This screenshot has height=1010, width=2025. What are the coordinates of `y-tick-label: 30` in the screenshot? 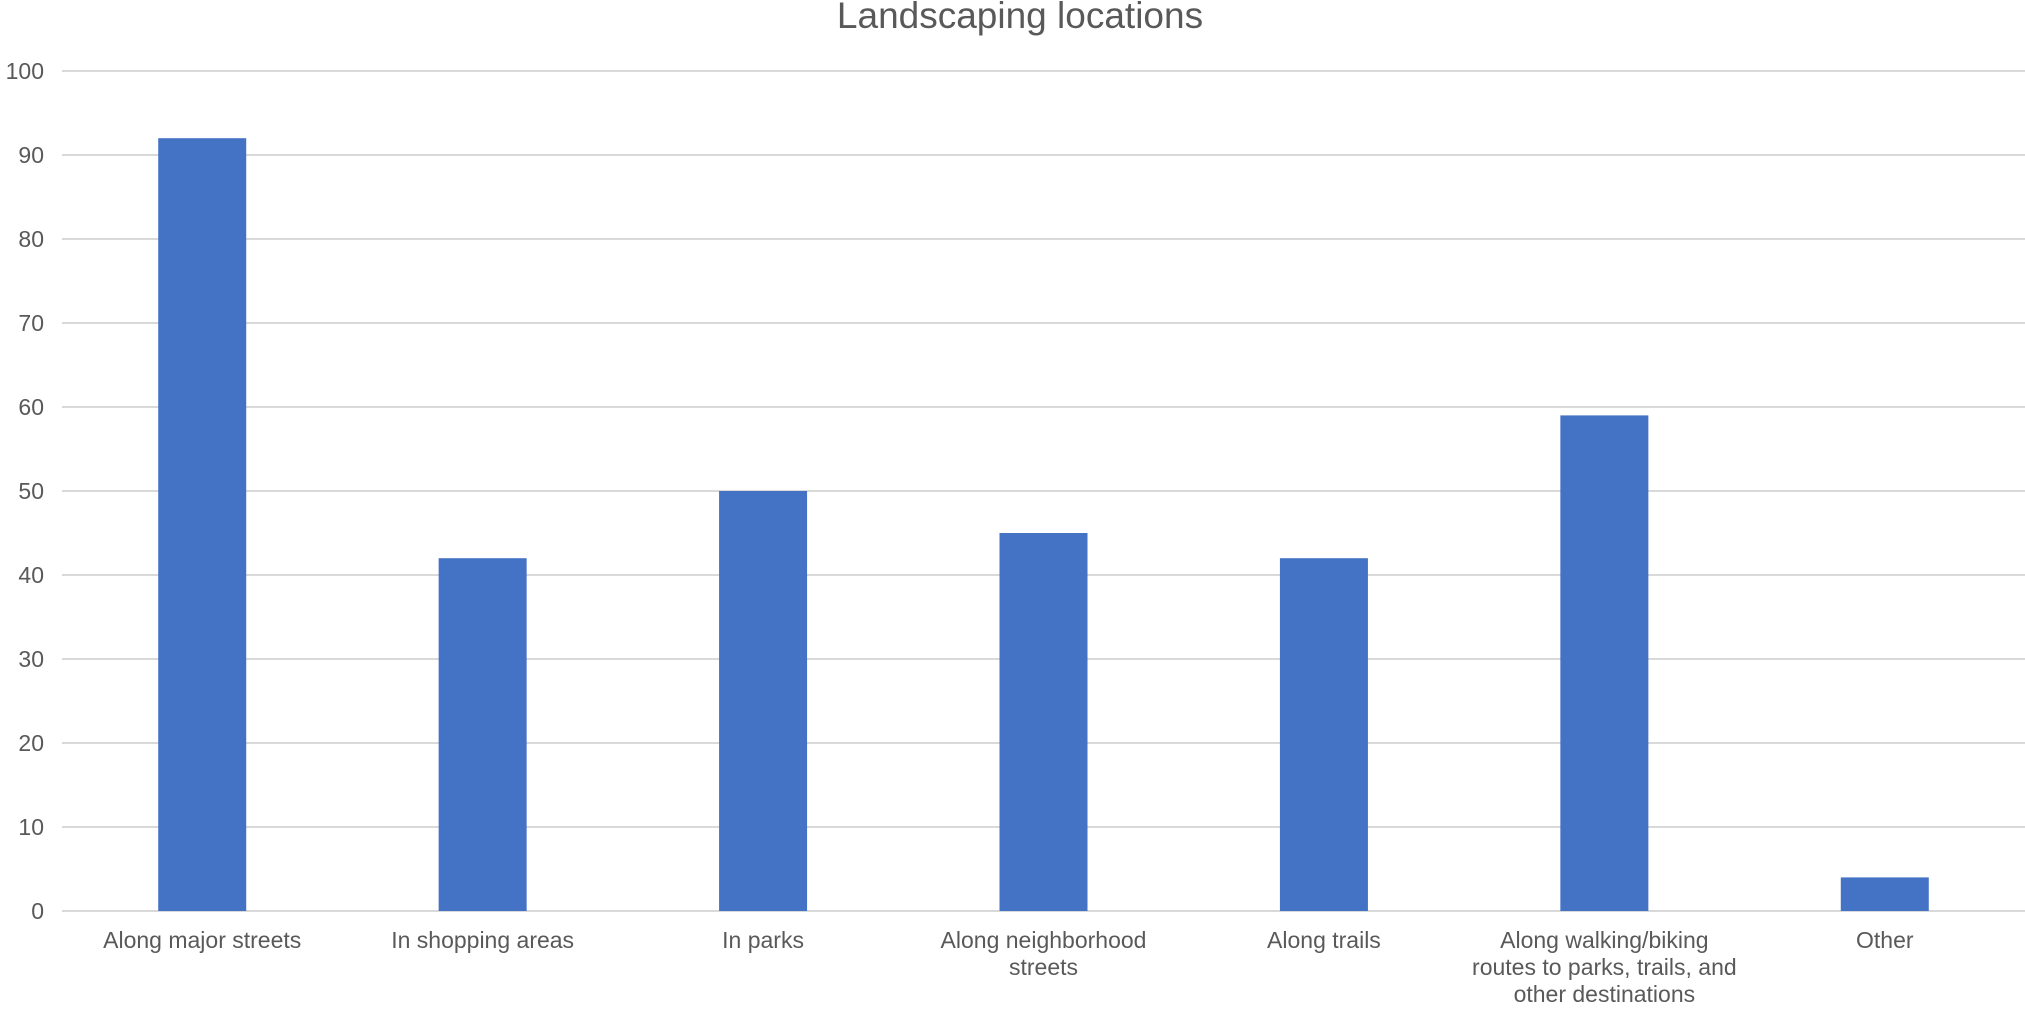 It's located at (31, 659).